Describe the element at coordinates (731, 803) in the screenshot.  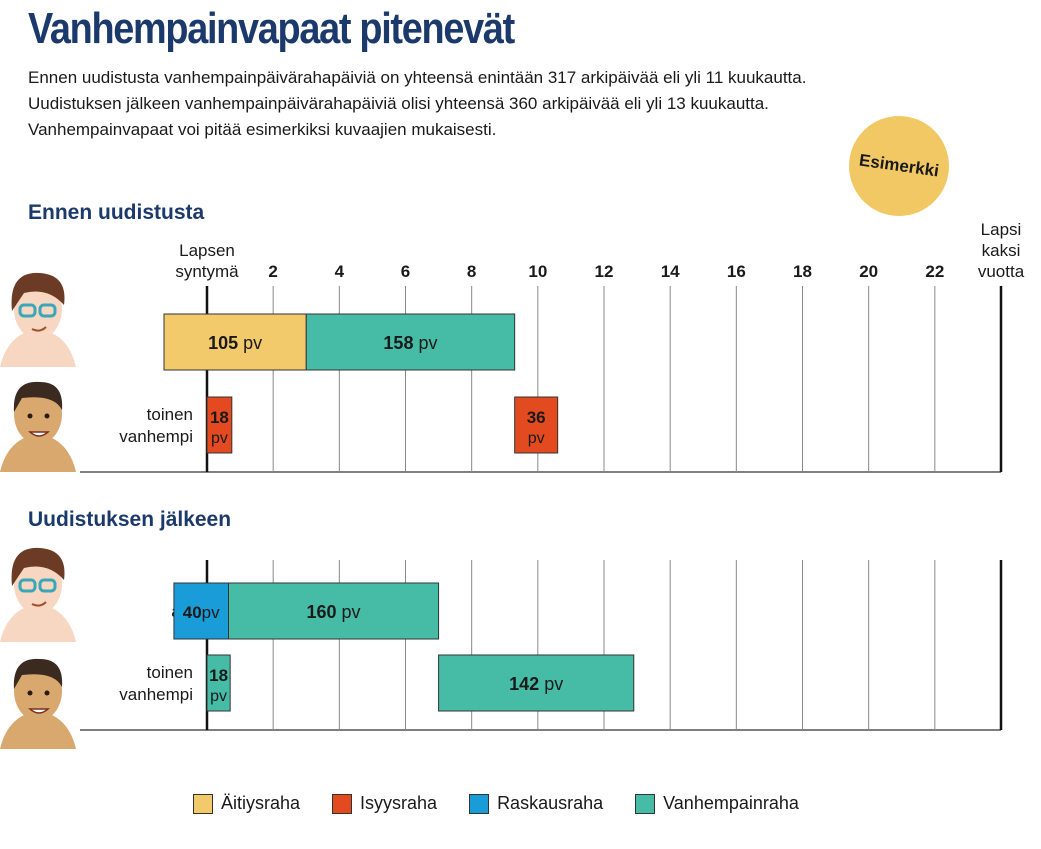
I see `legend-label-vanhempainraha: Vanhempainraha` at that location.